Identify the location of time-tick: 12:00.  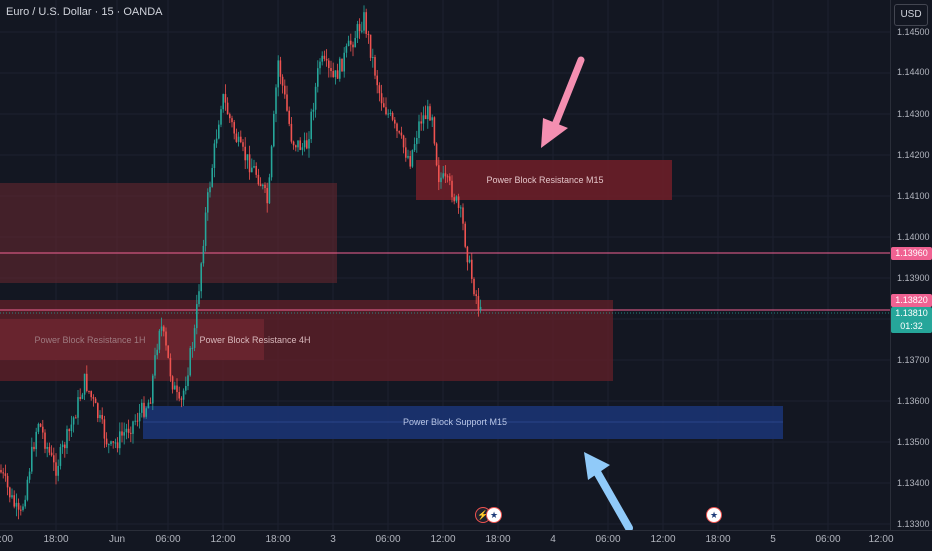
(881, 539).